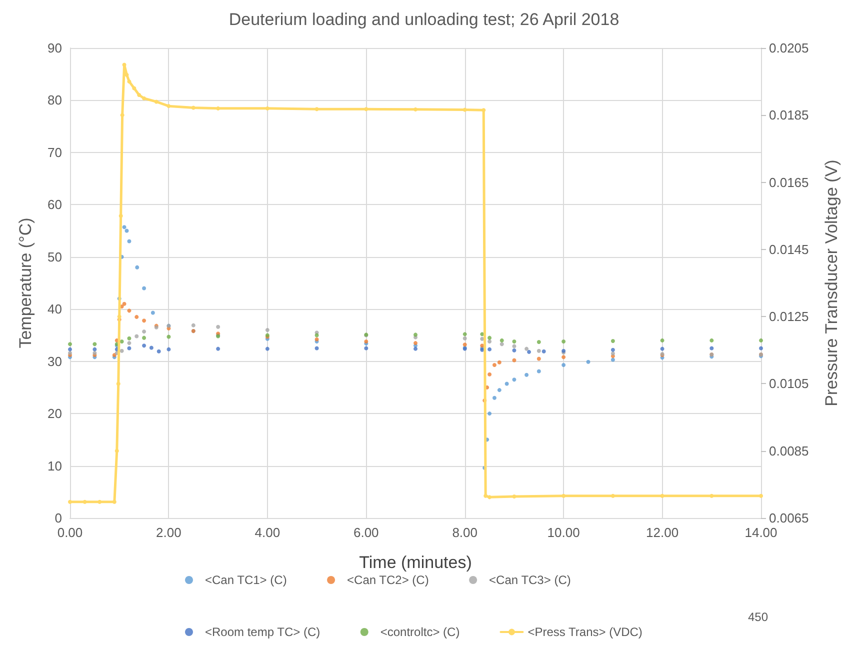  I want to click on y-tick-label: 0, so click(58, 518).